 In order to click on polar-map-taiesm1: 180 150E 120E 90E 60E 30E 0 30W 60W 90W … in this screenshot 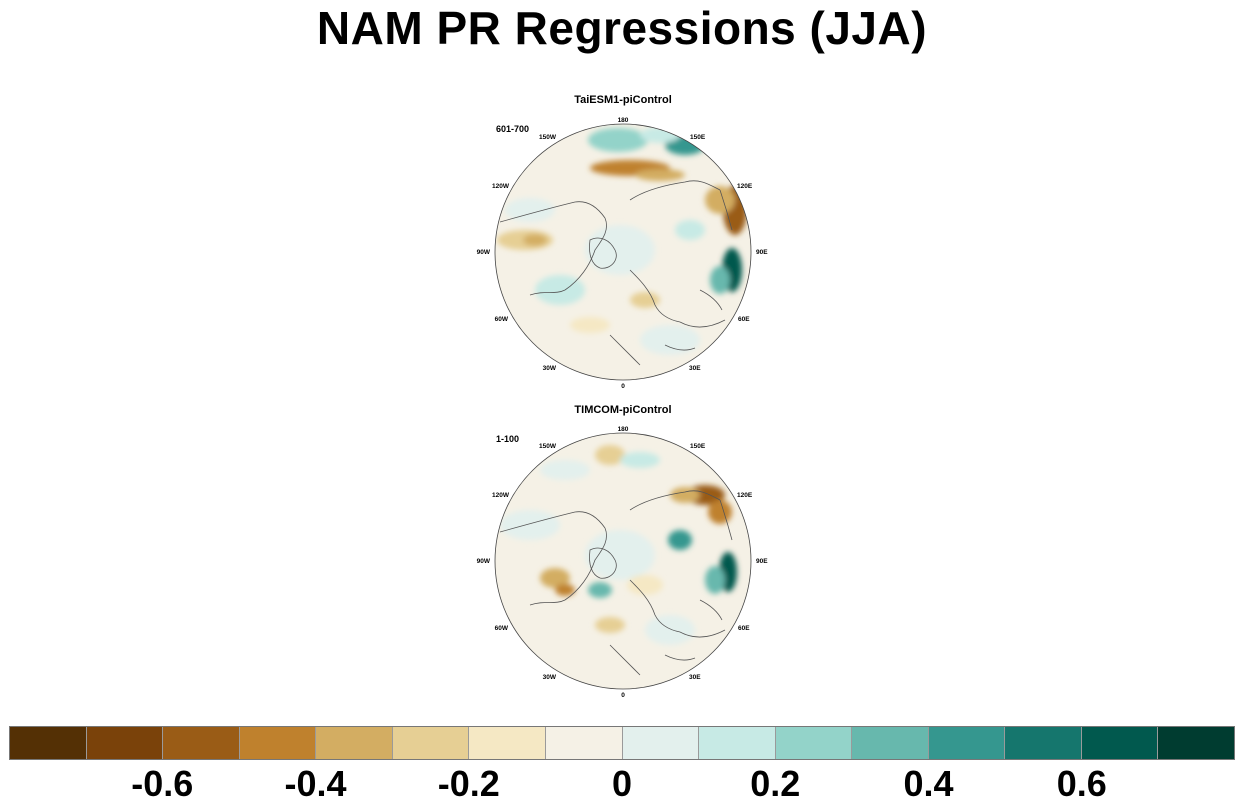, I will do `click(623, 253)`.